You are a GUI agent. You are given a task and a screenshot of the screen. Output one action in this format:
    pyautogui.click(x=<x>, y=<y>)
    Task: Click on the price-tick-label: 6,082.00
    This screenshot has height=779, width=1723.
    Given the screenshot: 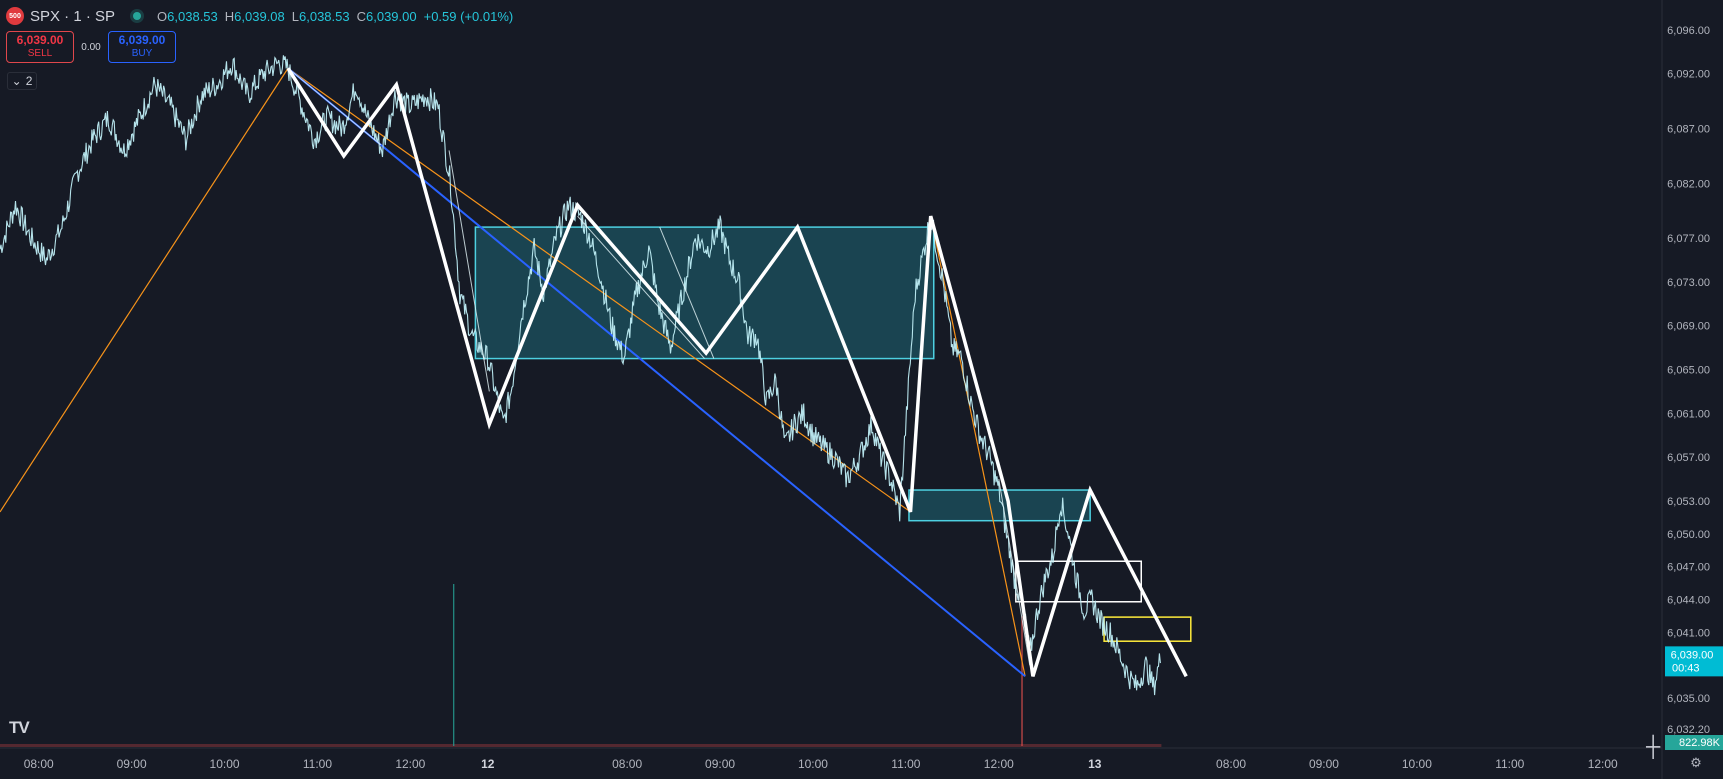 What is the action you would take?
    pyautogui.click(x=1688, y=184)
    